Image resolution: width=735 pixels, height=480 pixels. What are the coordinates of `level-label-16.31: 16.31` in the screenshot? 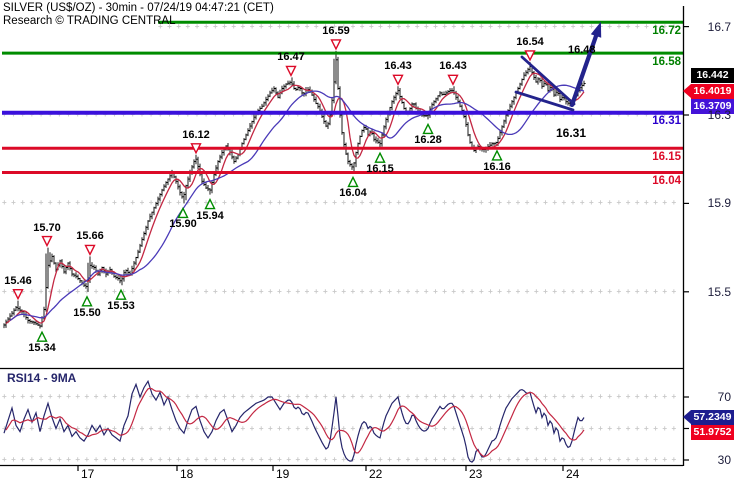 It's located at (666, 121).